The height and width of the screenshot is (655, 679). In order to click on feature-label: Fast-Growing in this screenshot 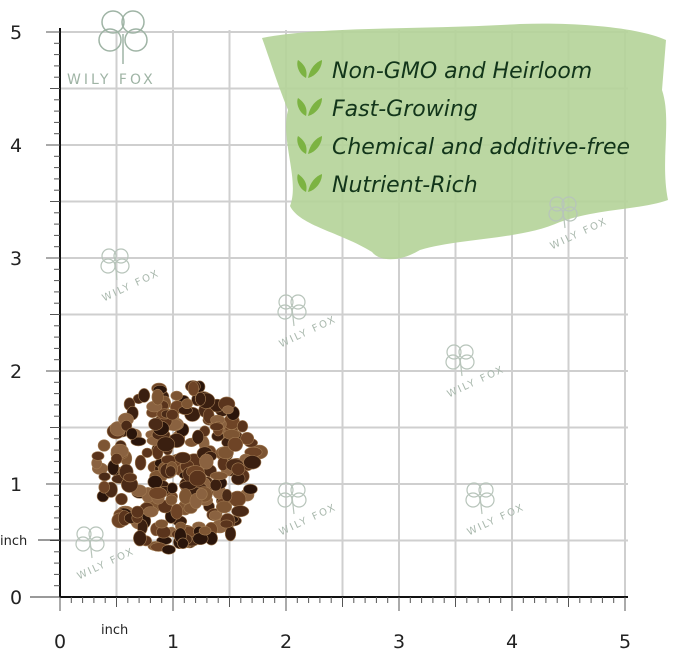, I will do `click(405, 109)`.